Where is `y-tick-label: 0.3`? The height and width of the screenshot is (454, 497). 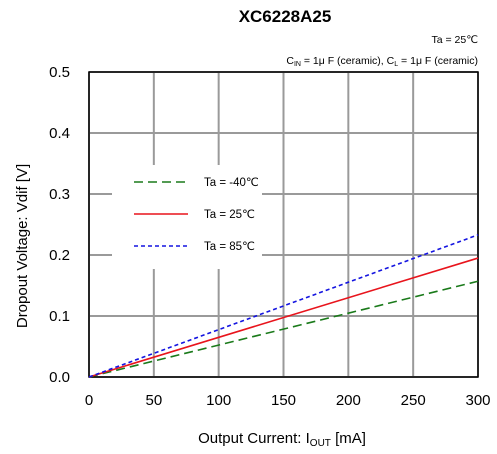 y-tick-label: 0.3 is located at coordinates (59, 194).